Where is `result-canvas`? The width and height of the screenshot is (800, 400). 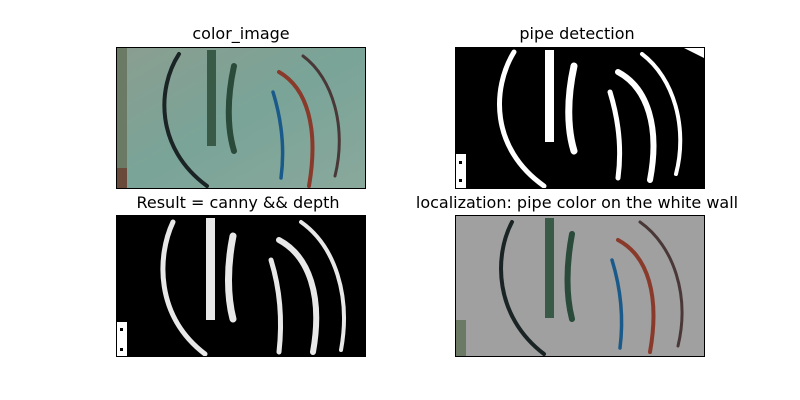
result-canvas is located at coordinates (241, 286).